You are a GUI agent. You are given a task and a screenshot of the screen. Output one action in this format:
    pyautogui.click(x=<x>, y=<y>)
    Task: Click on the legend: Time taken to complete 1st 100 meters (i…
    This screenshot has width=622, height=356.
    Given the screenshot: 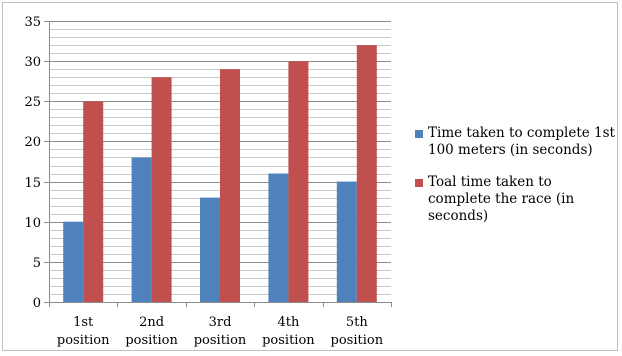 What is the action you would take?
    pyautogui.click(x=515, y=182)
    